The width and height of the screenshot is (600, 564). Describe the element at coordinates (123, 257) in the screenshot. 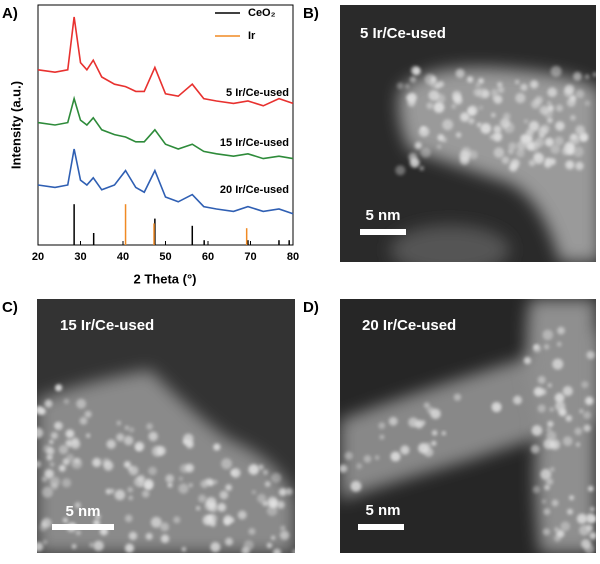

I see `x-tick-label: 40` at that location.